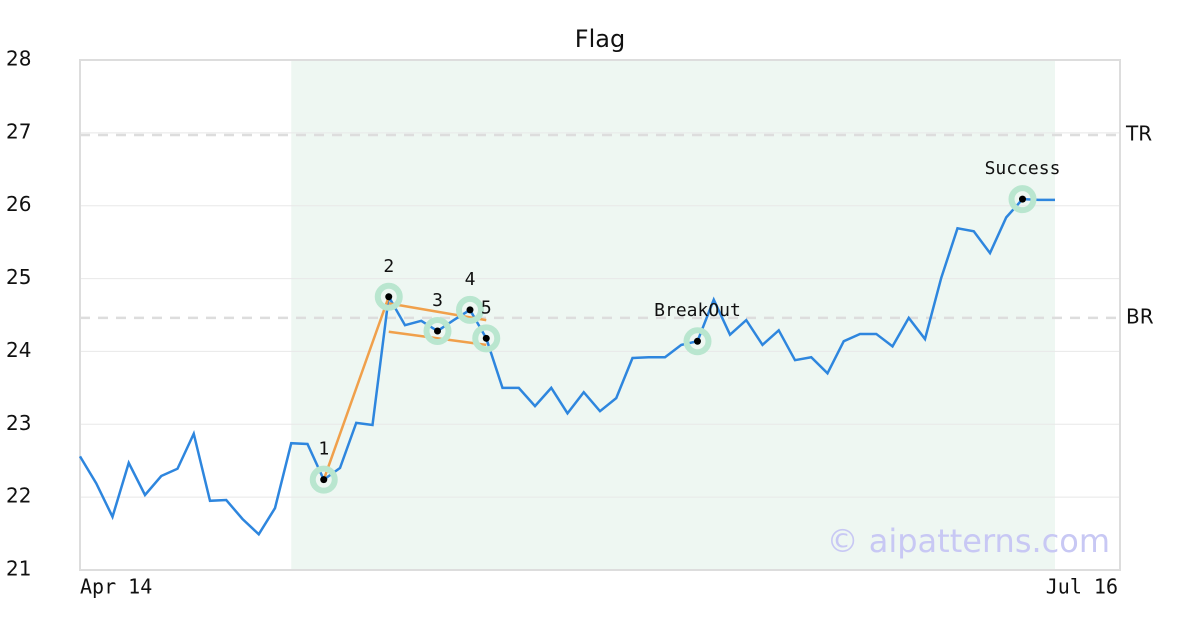 The width and height of the screenshot is (1200, 630). I want to click on y-tick-label: 22, so click(18, 496).